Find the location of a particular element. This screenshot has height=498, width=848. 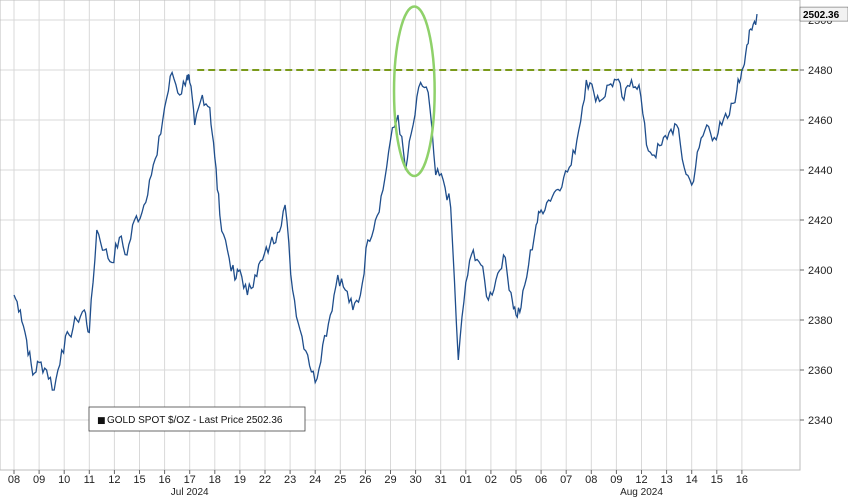

y-tick-label: 2480 is located at coordinates (820, 71).